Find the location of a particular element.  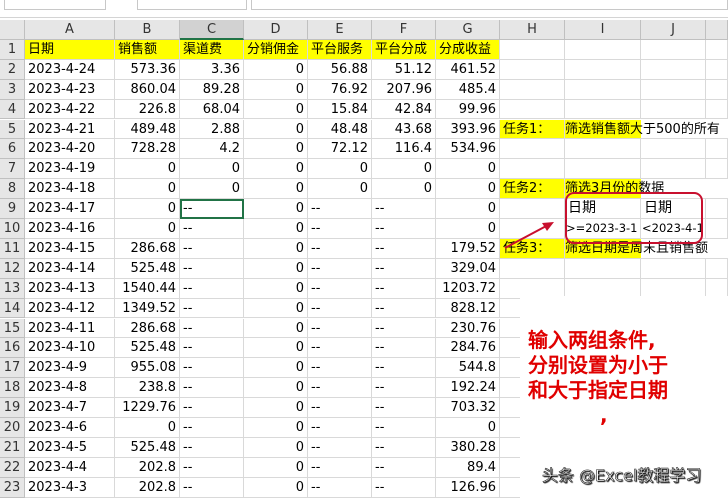

cell: 955.08 is located at coordinates (147, 368).